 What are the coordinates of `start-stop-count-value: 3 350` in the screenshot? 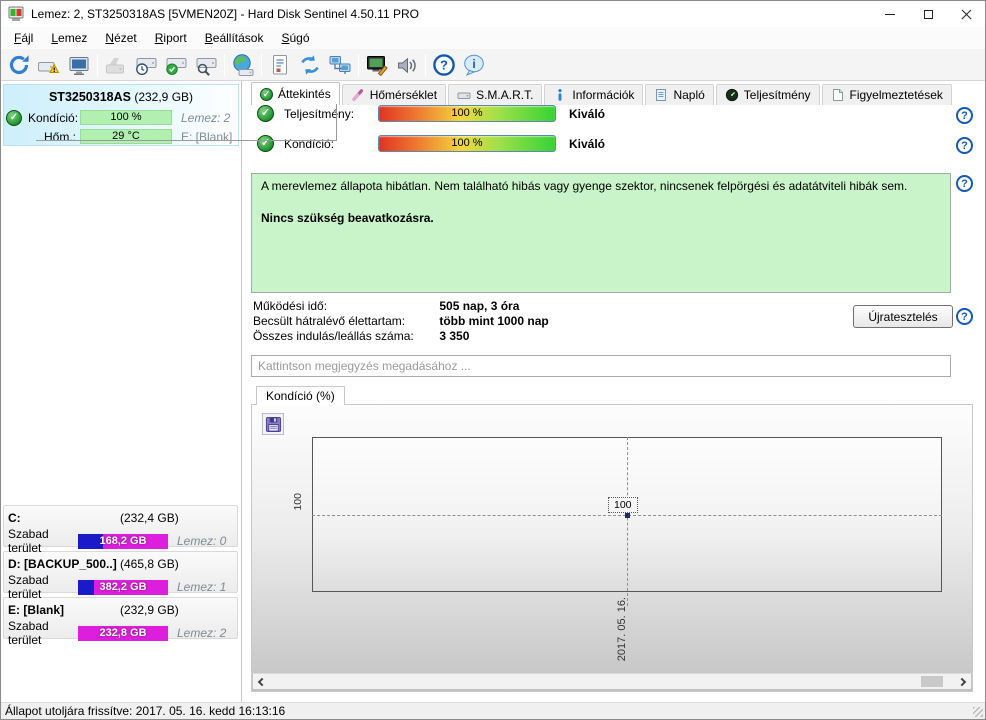 It's located at (454, 336).